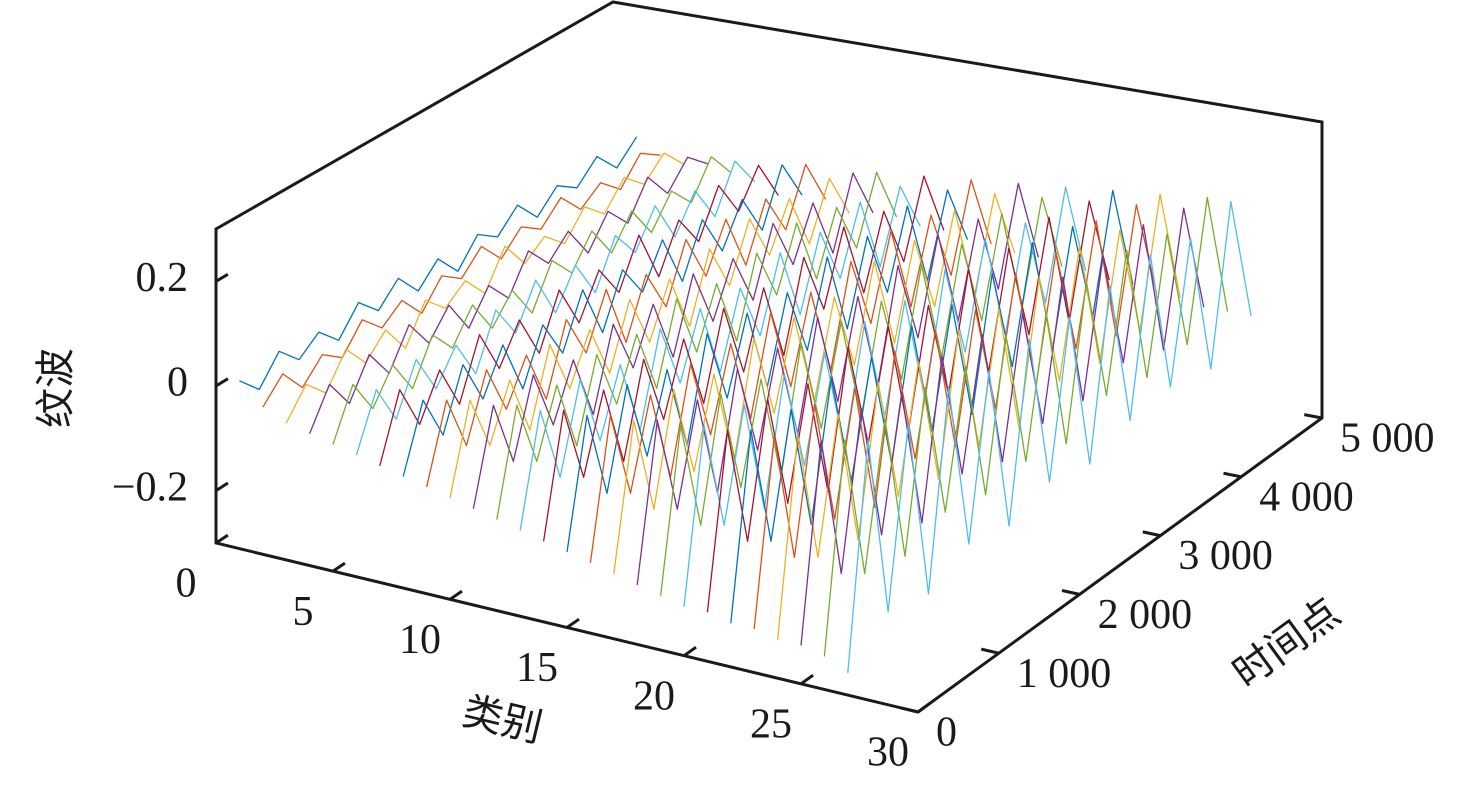 The image size is (1476, 791). I want to click on y-tick-label: 3 000, so click(1225, 556).